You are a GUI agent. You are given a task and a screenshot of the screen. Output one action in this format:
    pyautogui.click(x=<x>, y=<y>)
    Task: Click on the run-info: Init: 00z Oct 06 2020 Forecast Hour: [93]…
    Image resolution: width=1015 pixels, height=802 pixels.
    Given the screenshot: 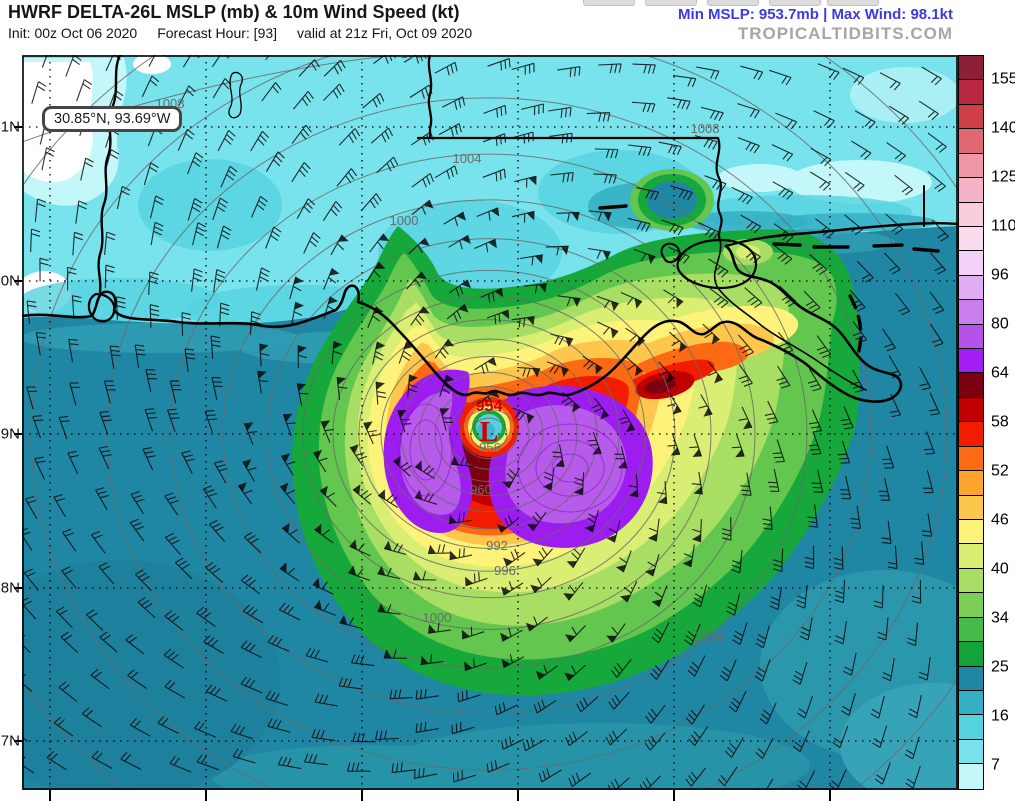 What is the action you would take?
    pyautogui.click(x=250, y=33)
    